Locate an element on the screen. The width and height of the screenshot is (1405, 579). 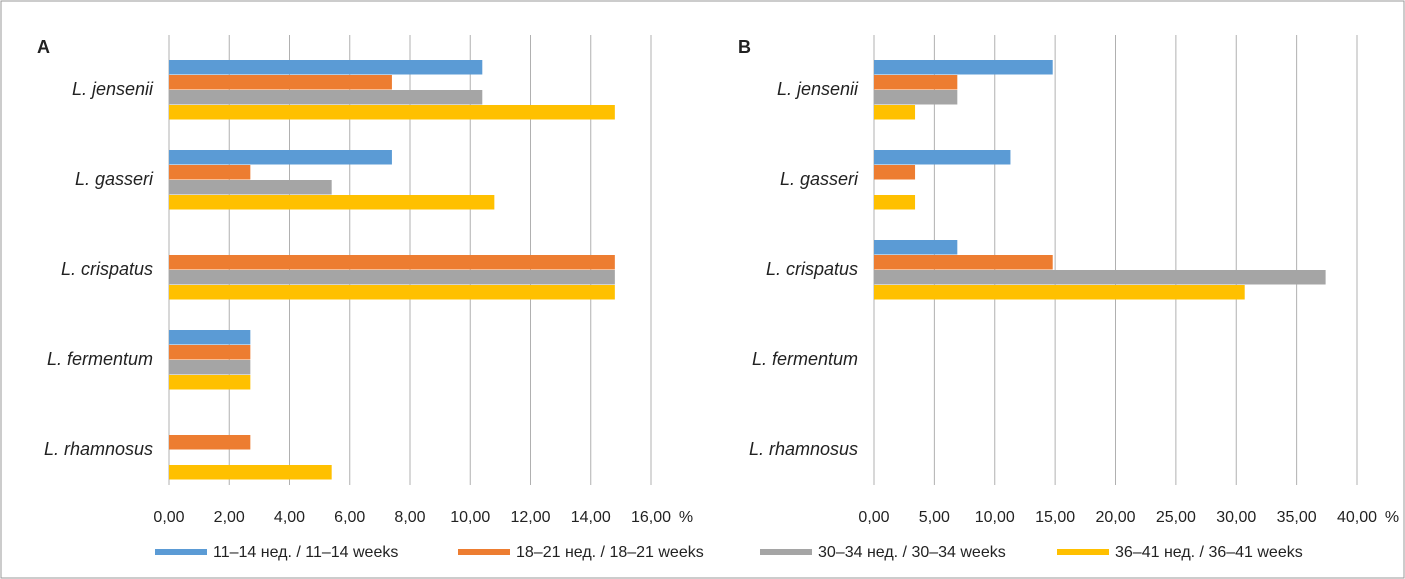
x-tick-label: 16,00 is located at coordinates (651, 517).